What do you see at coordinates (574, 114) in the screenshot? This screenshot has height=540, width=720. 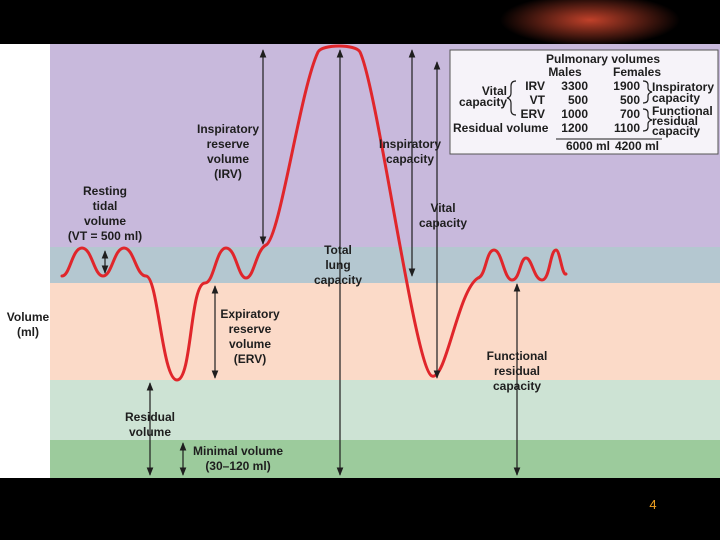 I see `cell: 1000` at bounding box center [574, 114].